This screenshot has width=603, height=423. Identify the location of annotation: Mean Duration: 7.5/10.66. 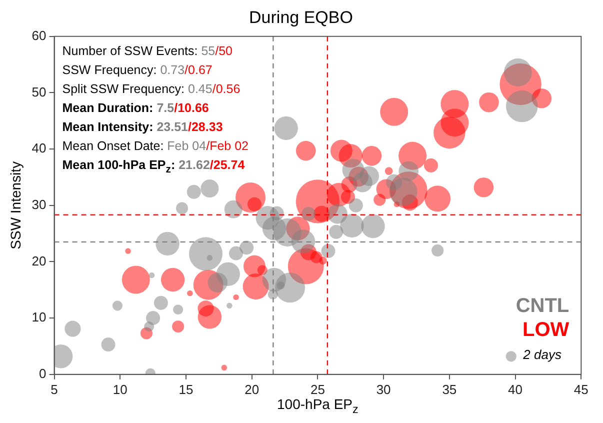
(135, 108).